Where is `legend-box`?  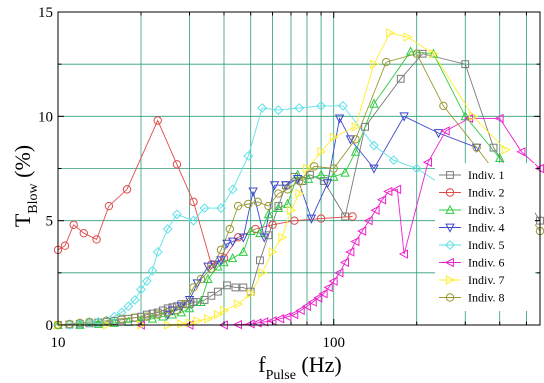
legend-box is located at coordinates (485, 237).